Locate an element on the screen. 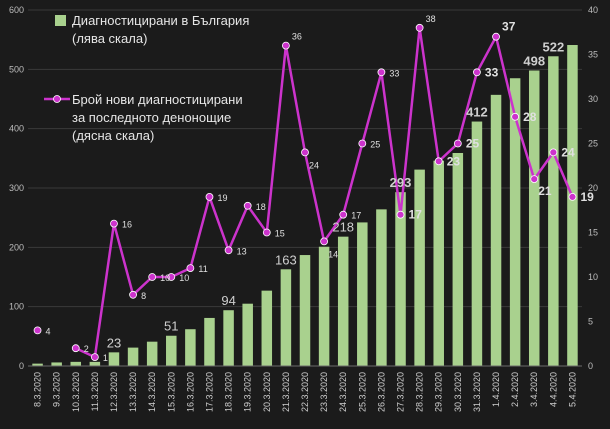 This screenshot has height=429, width=610. bar-data-label: 51 is located at coordinates (171, 326).